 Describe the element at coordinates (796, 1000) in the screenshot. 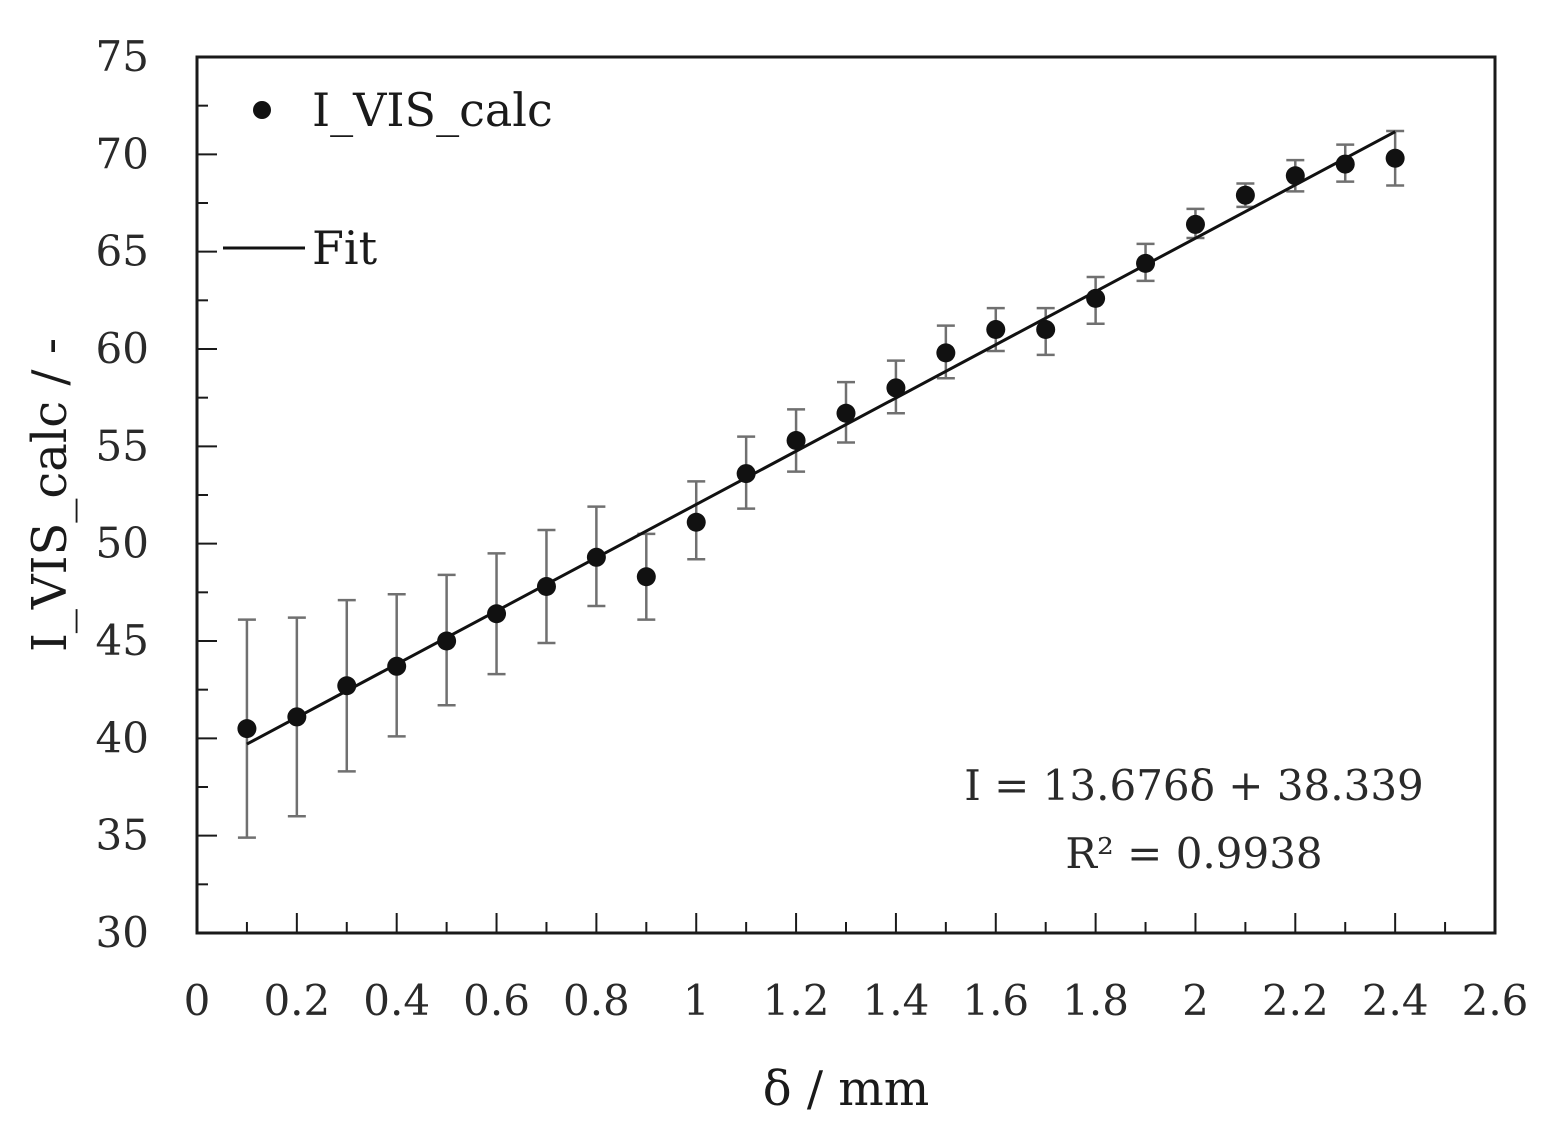

I see `x-tick-label: 1.2` at that location.